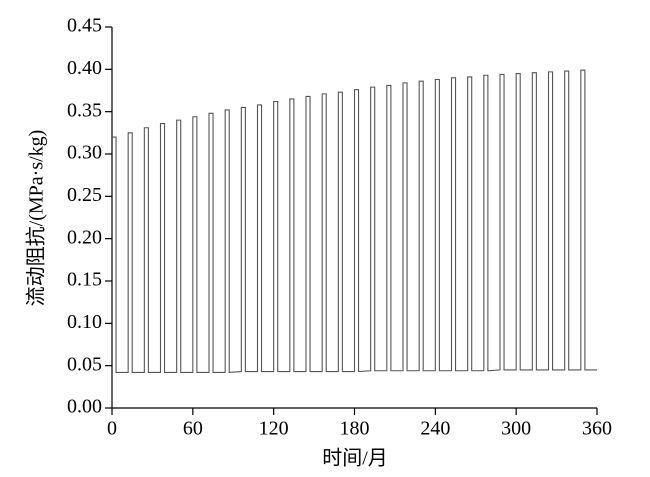  Describe the element at coordinates (84, 68) in the screenshot. I see `y-tick-label: 0.40` at that location.